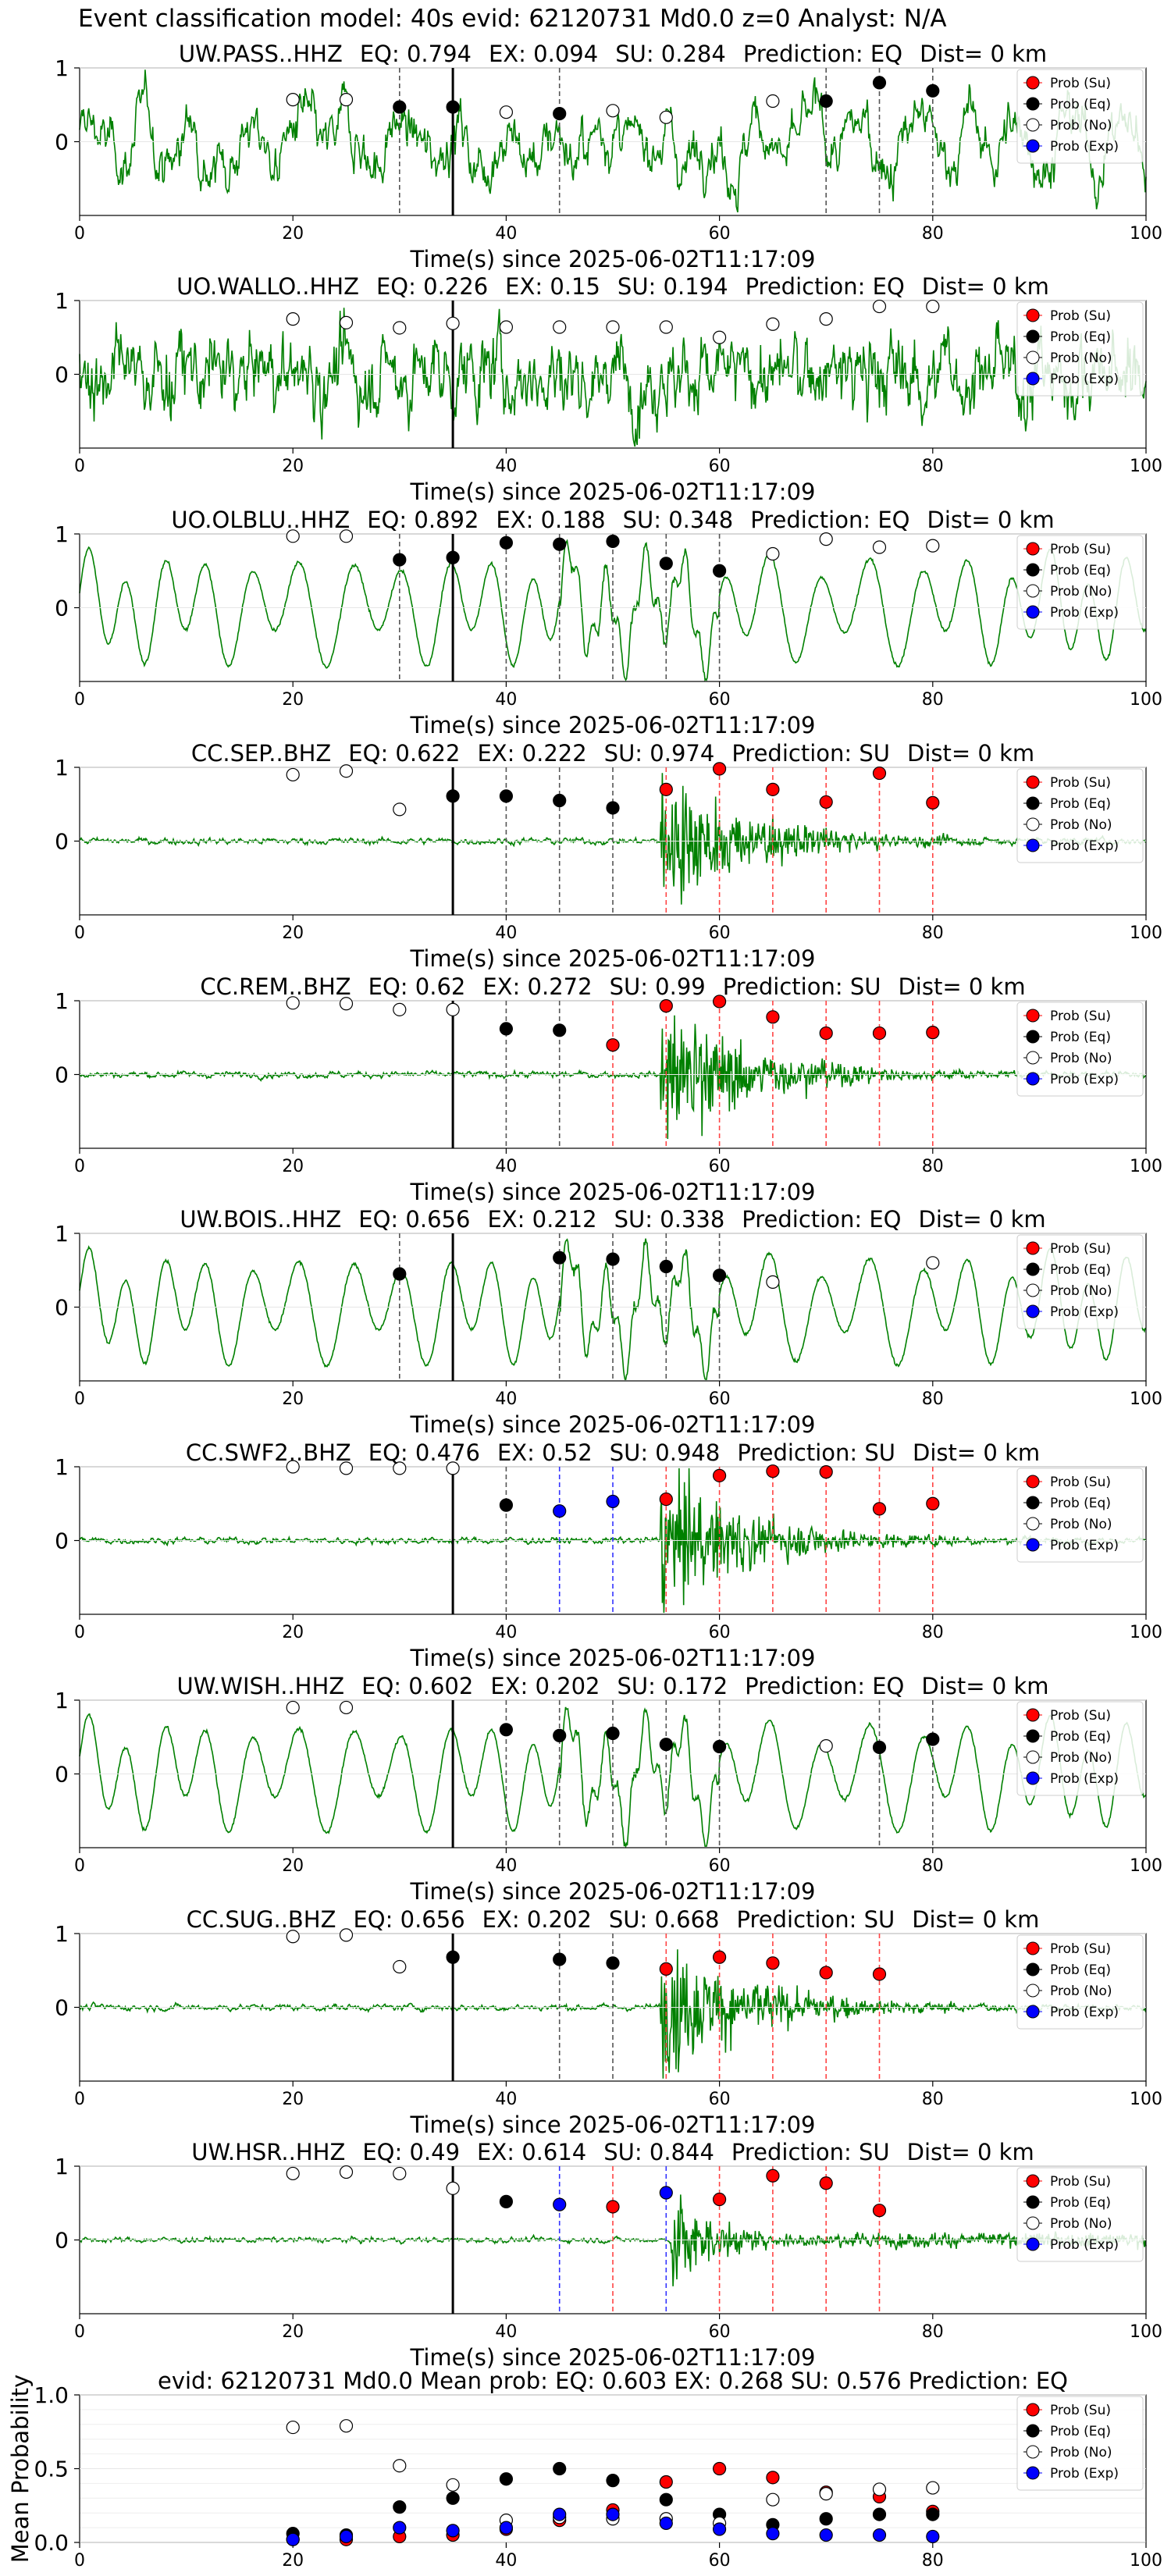 This screenshot has width=1171, height=2576. What do you see at coordinates (613, 377) in the screenshot?
I see `waveform-trace` at bounding box center [613, 377].